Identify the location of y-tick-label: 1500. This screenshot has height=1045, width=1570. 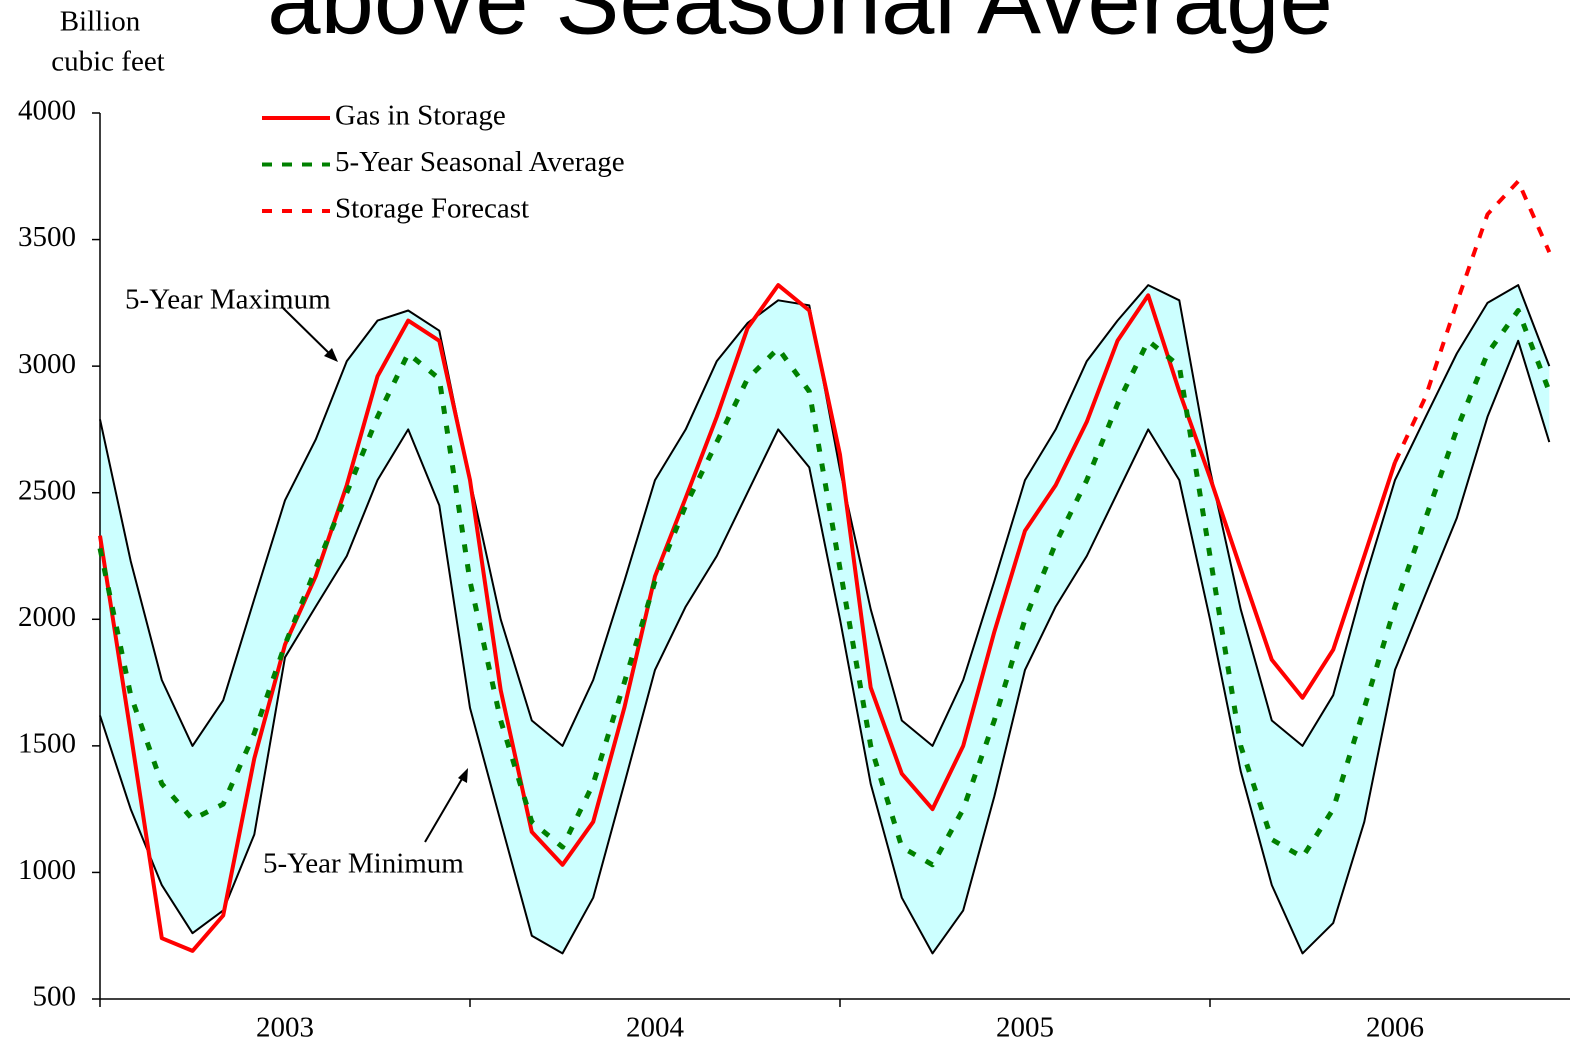
(47, 744).